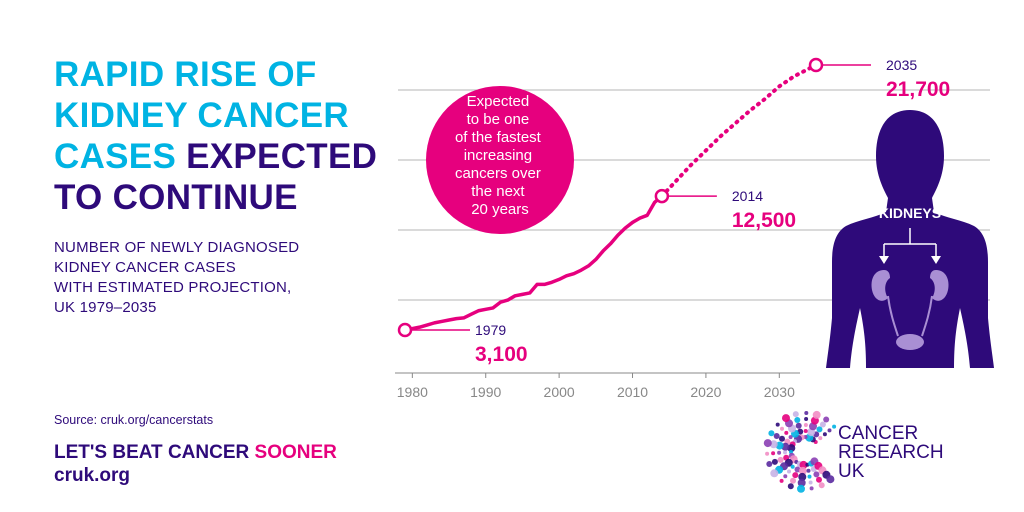  I want to click on annotation-year: 1979, so click(490, 330).